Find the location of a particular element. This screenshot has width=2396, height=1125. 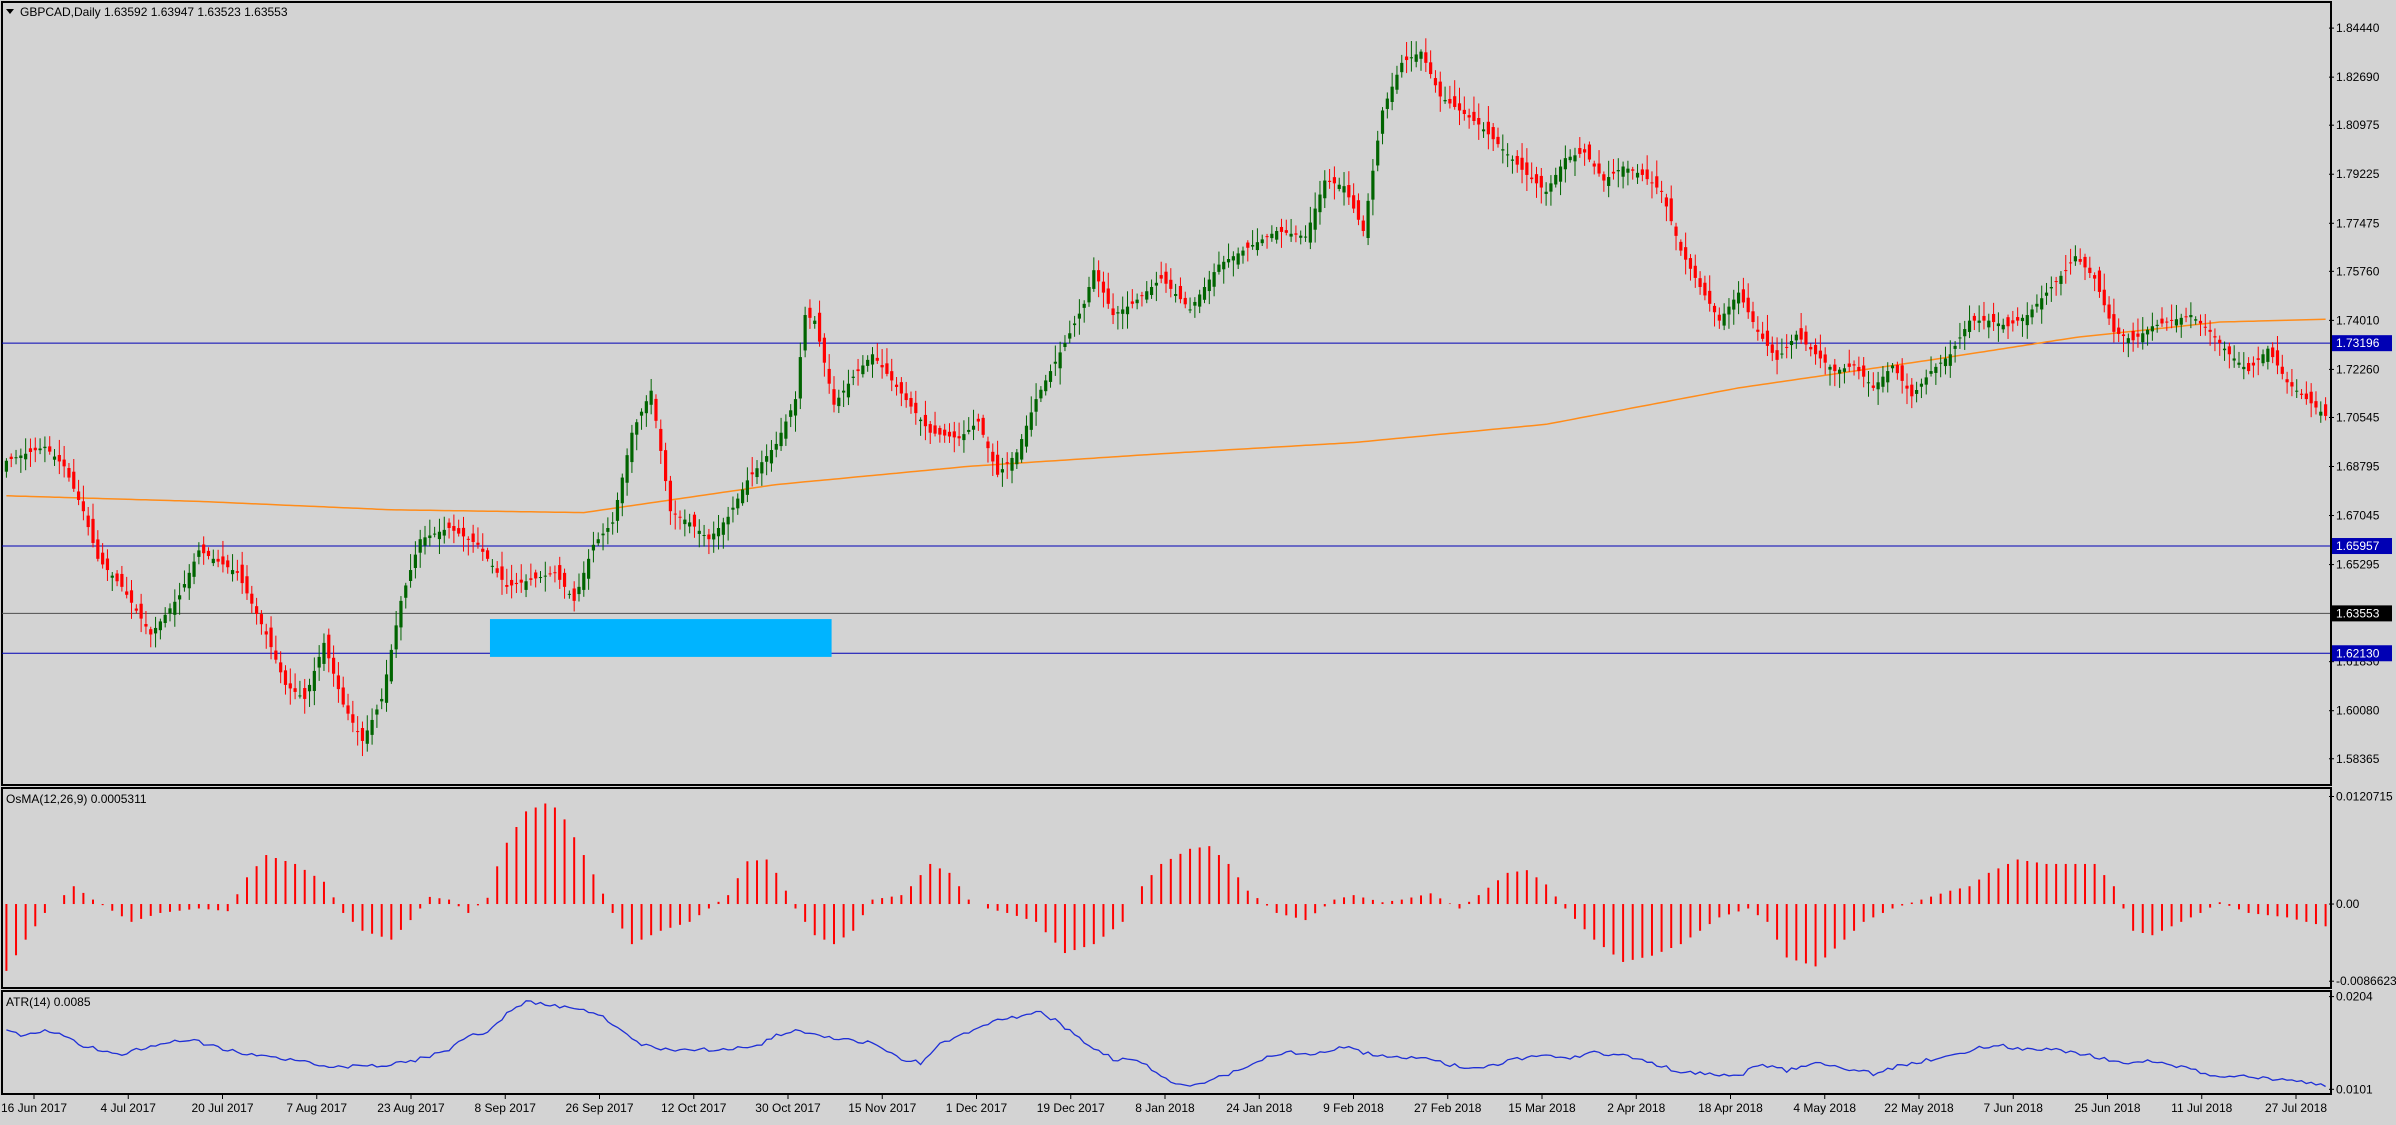

zone-highlight is located at coordinates (660, 638).